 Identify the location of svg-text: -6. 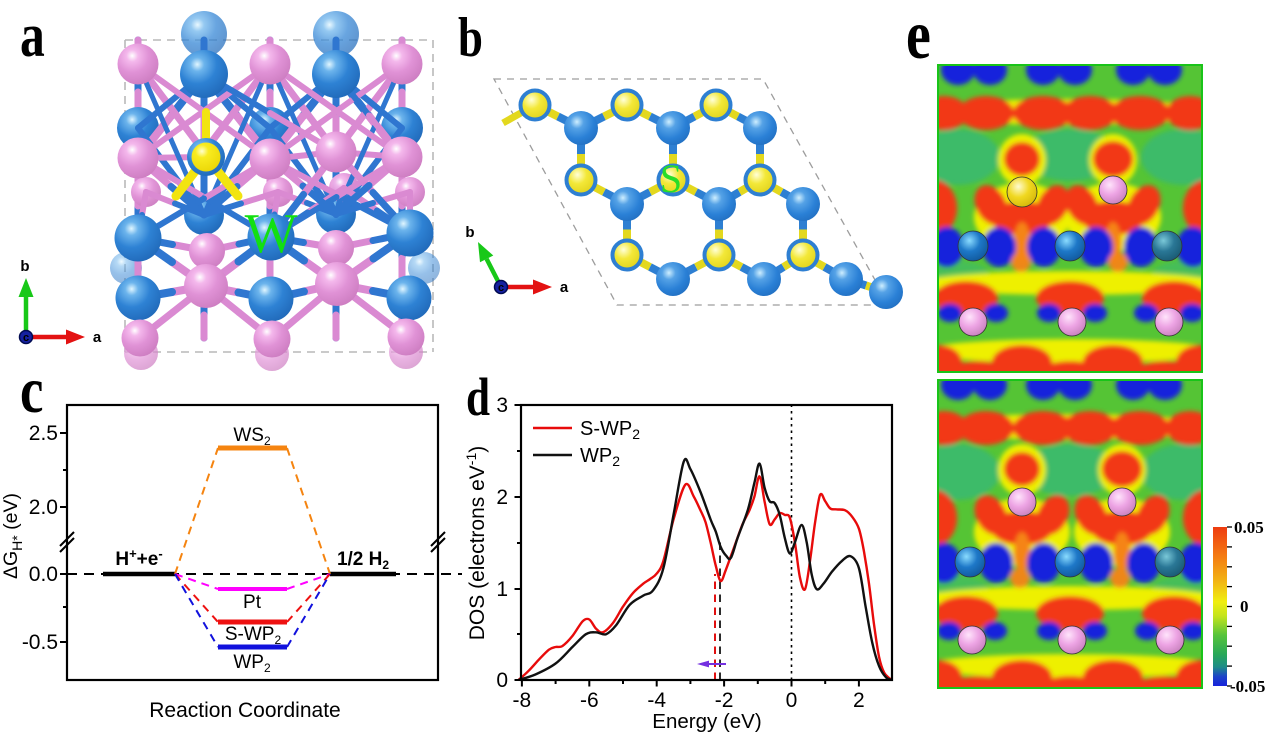
(589, 700).